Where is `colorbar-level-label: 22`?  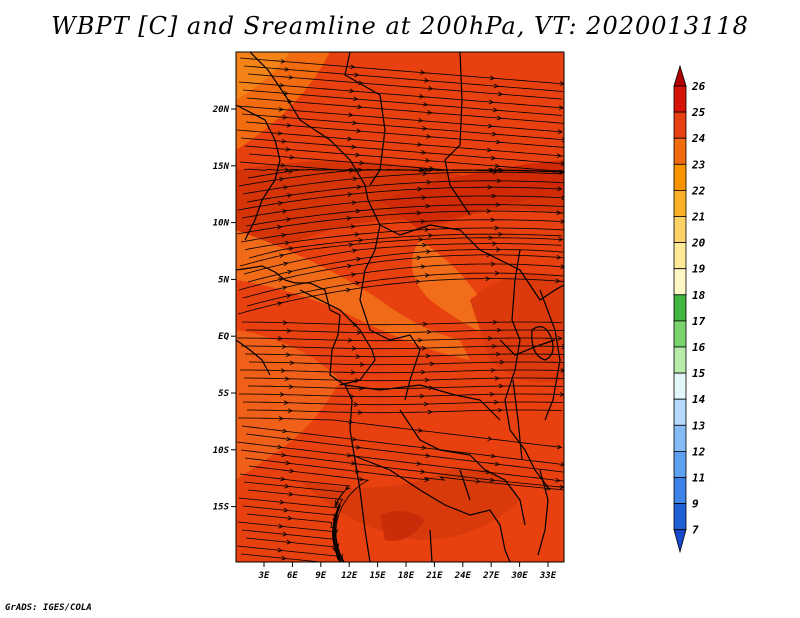 colorbar-level-label: 22 is located at coordinates (698, 190).